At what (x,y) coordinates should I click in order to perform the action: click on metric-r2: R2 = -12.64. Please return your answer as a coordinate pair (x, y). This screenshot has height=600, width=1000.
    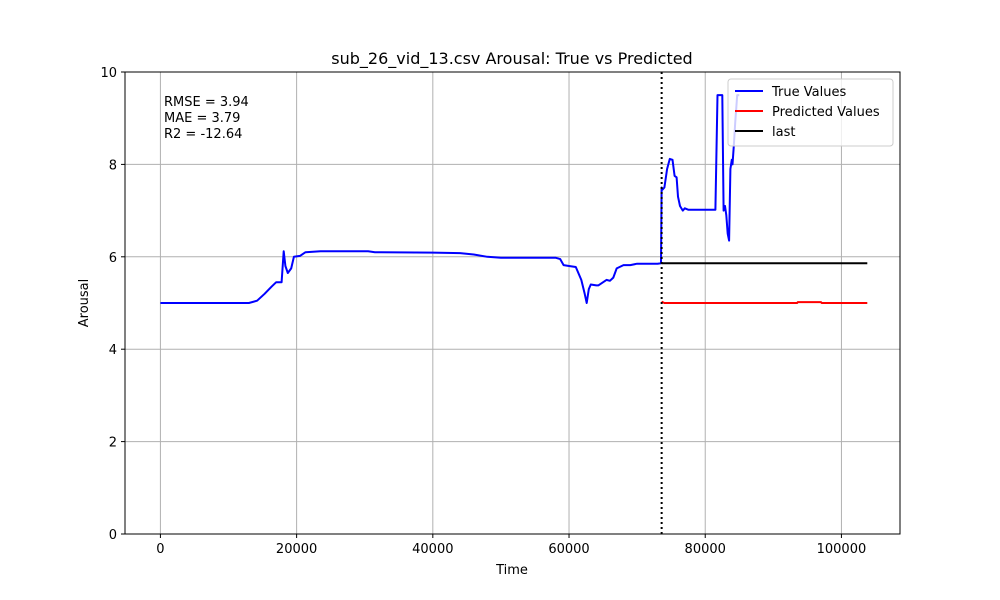
    Looking at the image, I should click on (203, 134).